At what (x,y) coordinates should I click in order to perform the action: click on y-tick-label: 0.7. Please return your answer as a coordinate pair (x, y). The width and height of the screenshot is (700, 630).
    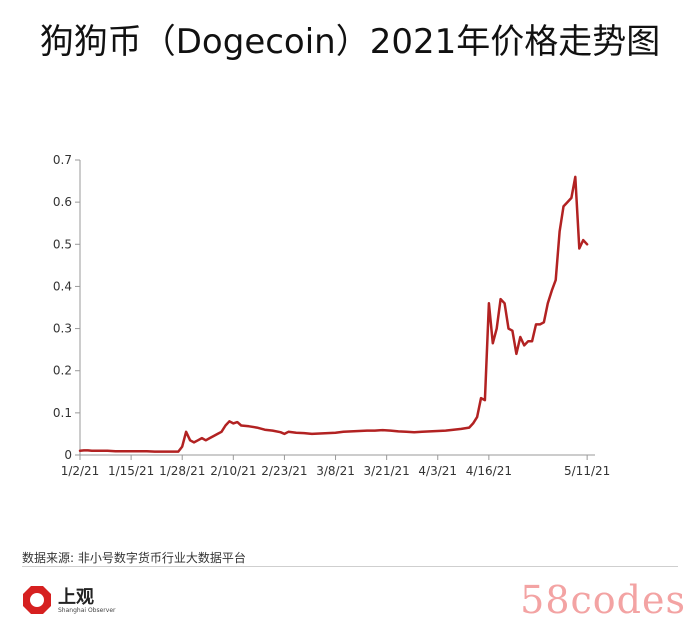
    Looking at the image, I should click on (62, 160).